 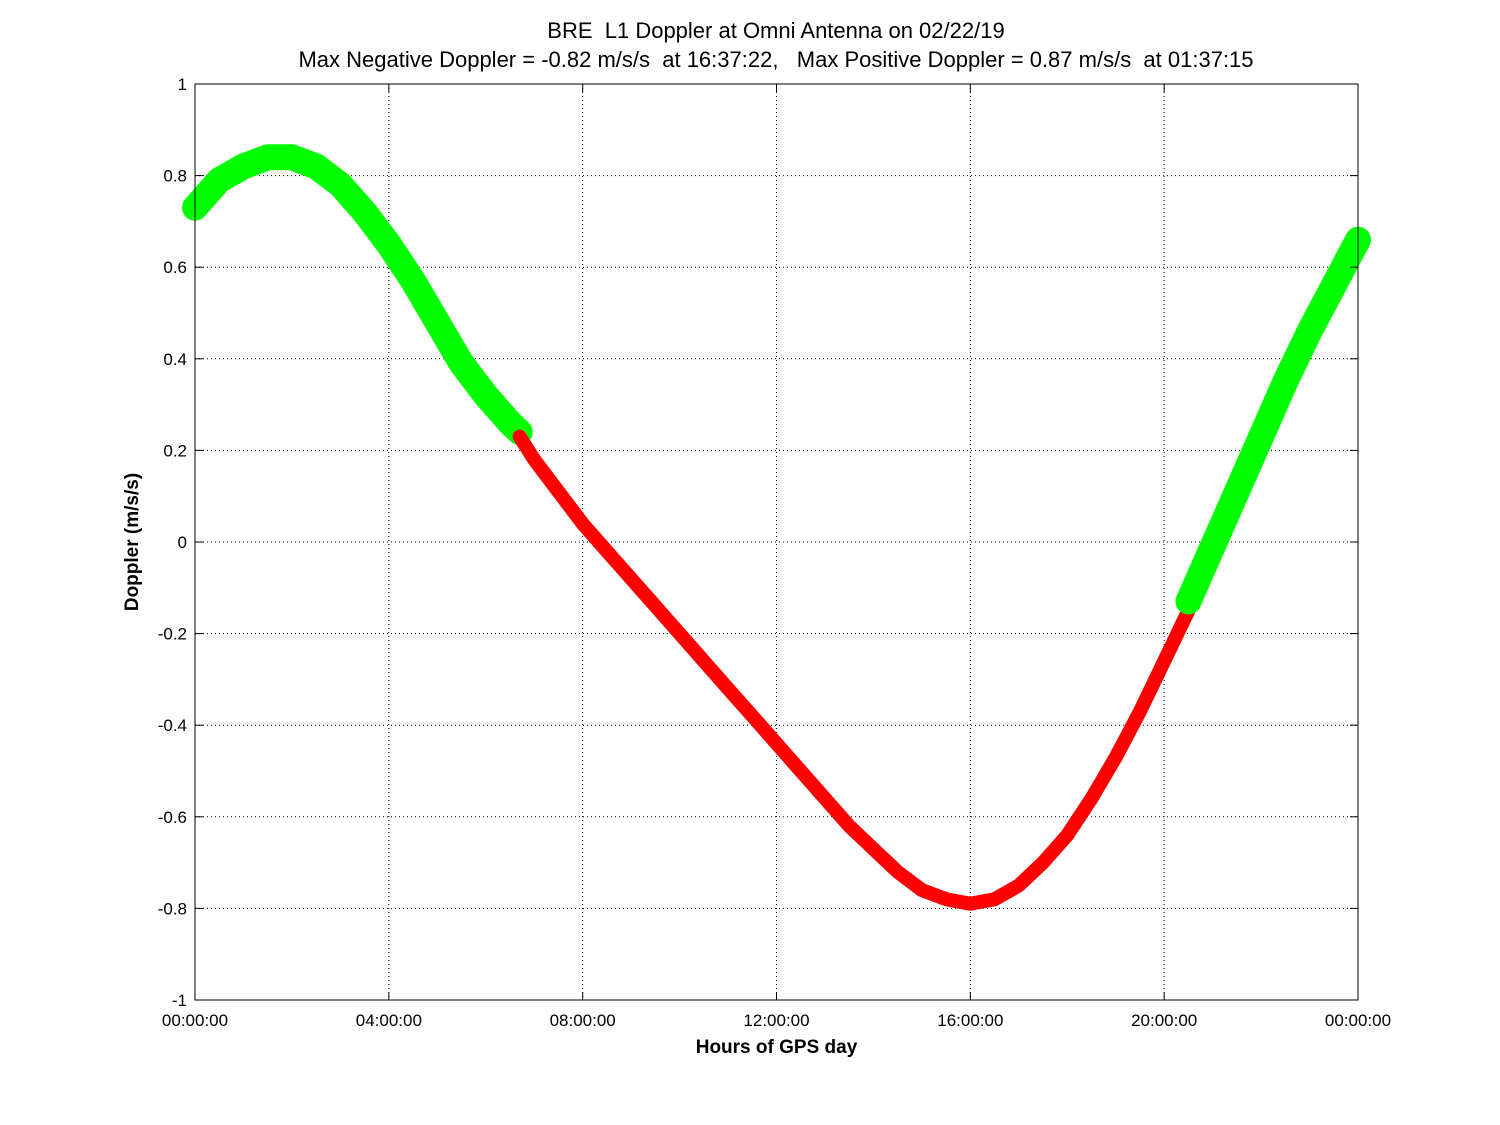 I want to click on y-axis-label: Doppler (m/s/s), so click(x=132, y=542).